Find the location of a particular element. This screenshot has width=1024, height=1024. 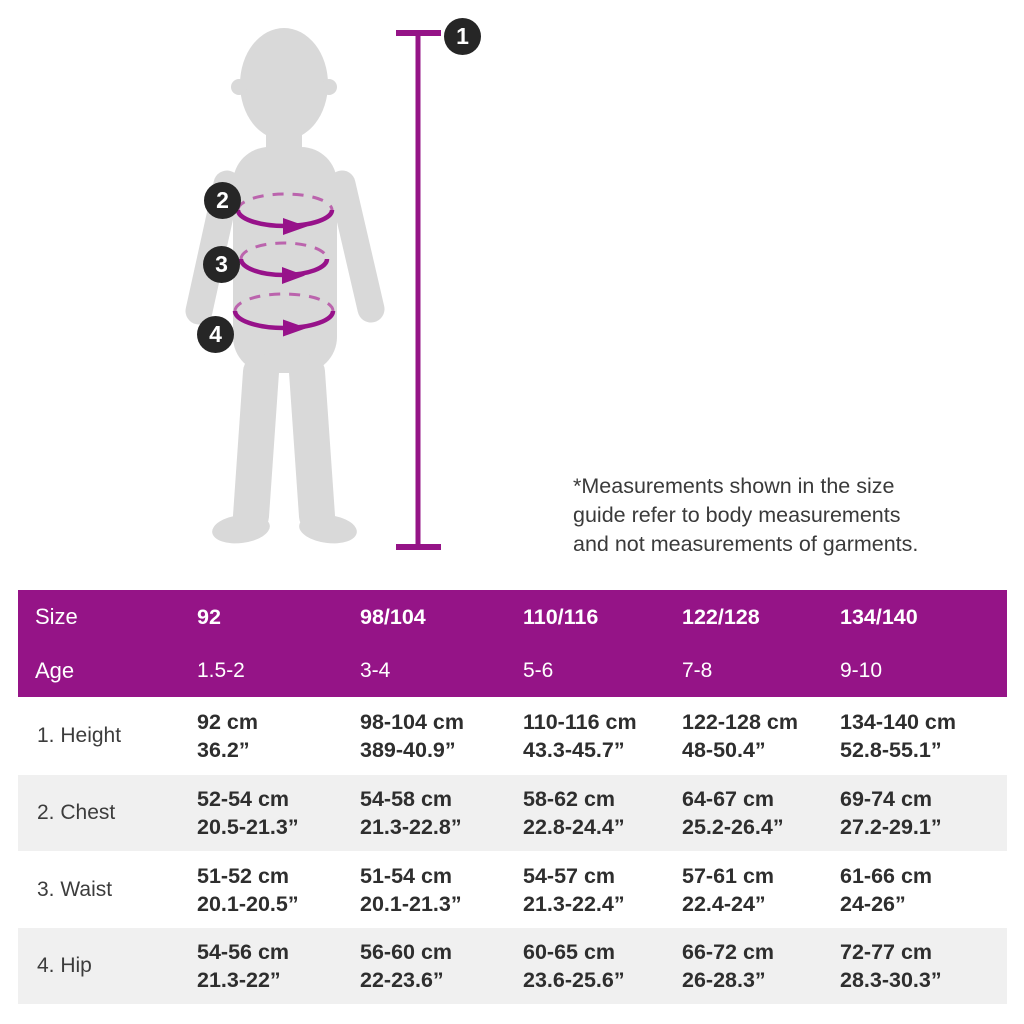

table-cell: 56-60 cm 22-23.6” is located at coordinates (406, 966).